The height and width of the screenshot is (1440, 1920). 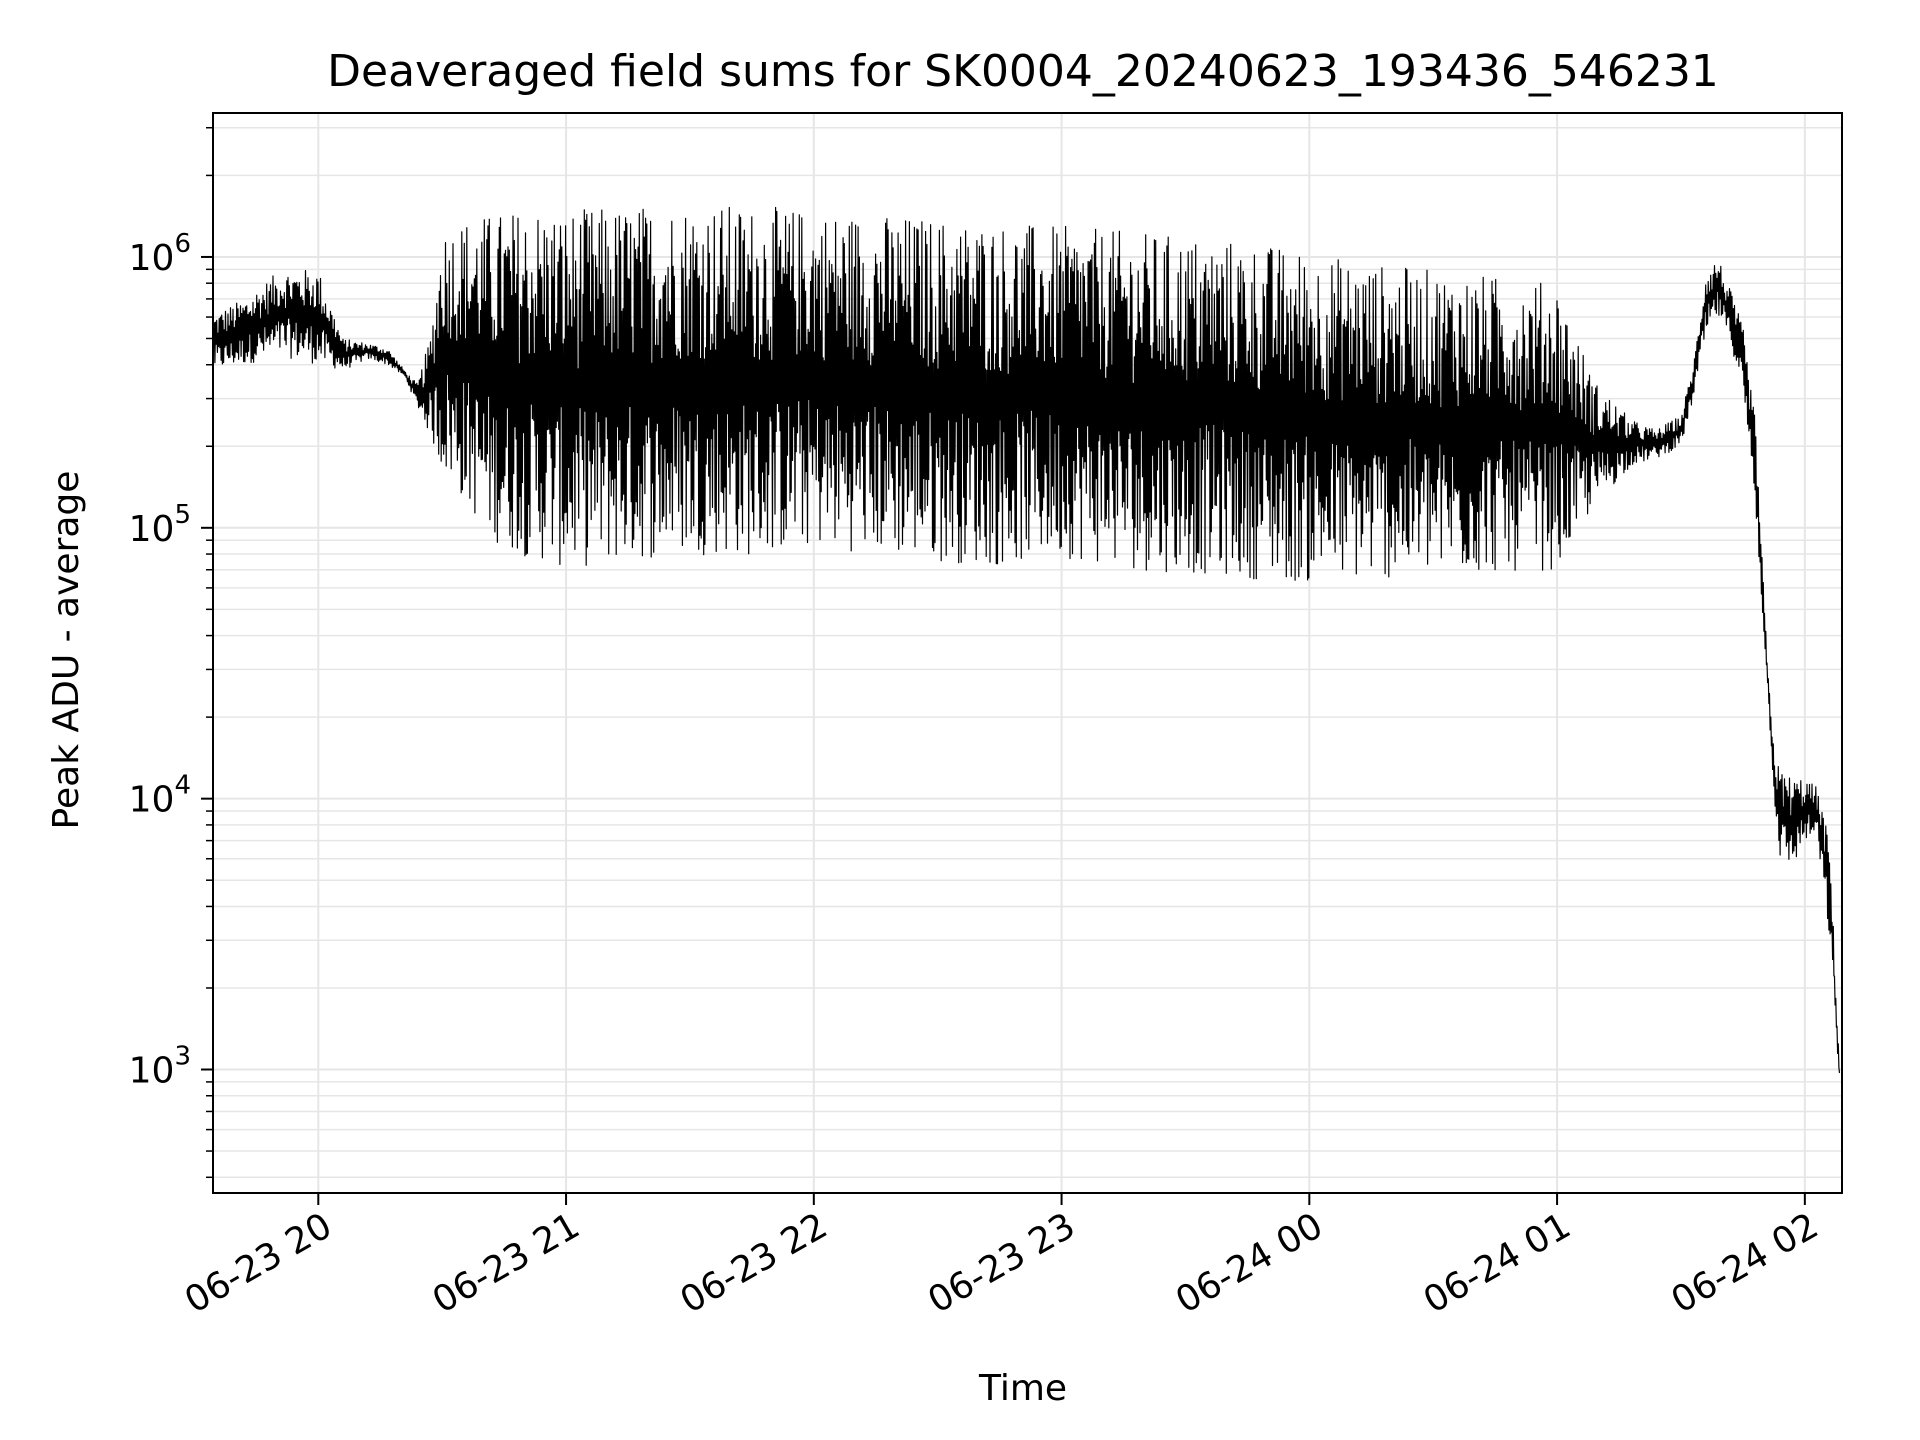 What do you see at coordinates (66, 650) in the screenshot?
I see `y-axis-label: Peak ADU - average` at bounding box center [66, 650].